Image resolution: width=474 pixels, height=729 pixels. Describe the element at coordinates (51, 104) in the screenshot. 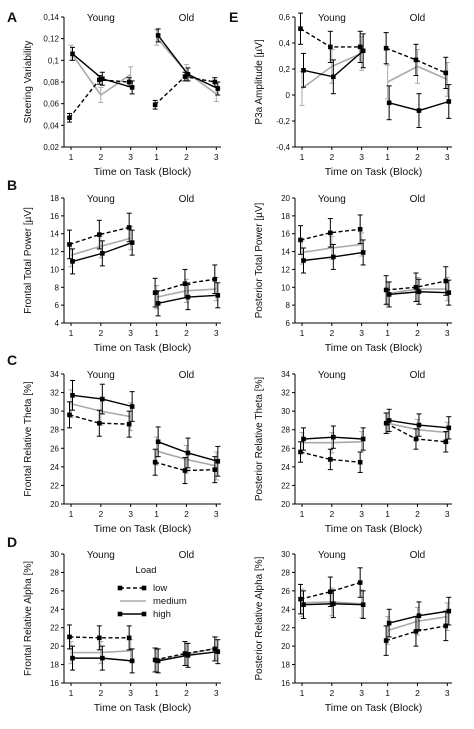

I see `y-tick-label: 0,06` at that location.